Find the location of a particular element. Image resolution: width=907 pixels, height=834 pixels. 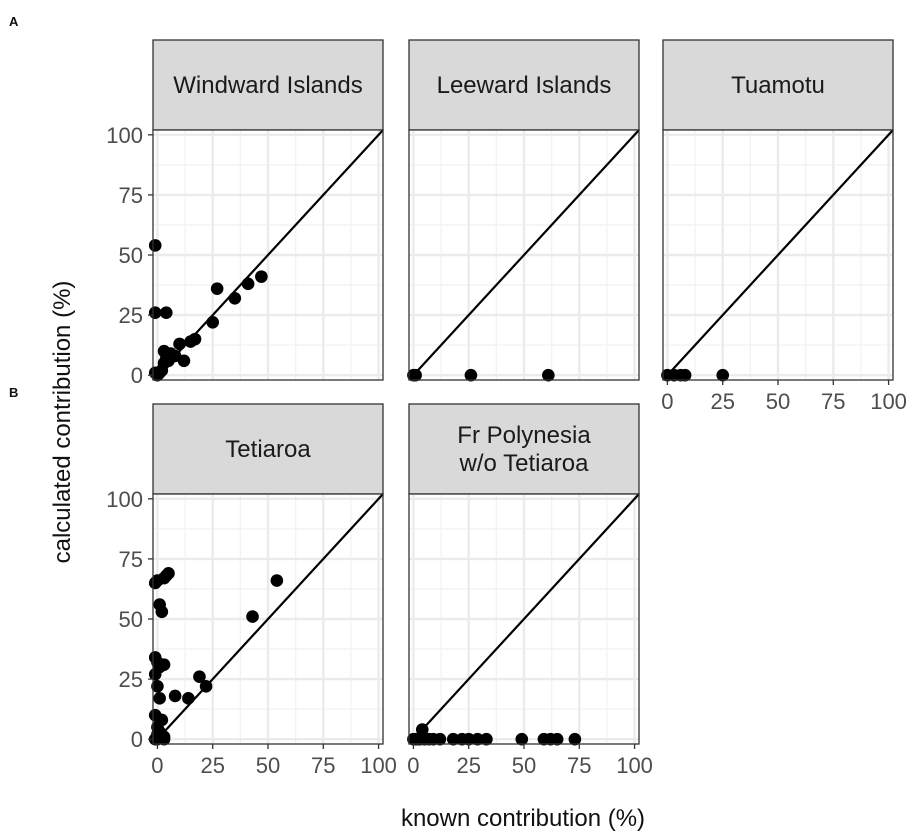

panel-border is located at coordinates (524, 255).